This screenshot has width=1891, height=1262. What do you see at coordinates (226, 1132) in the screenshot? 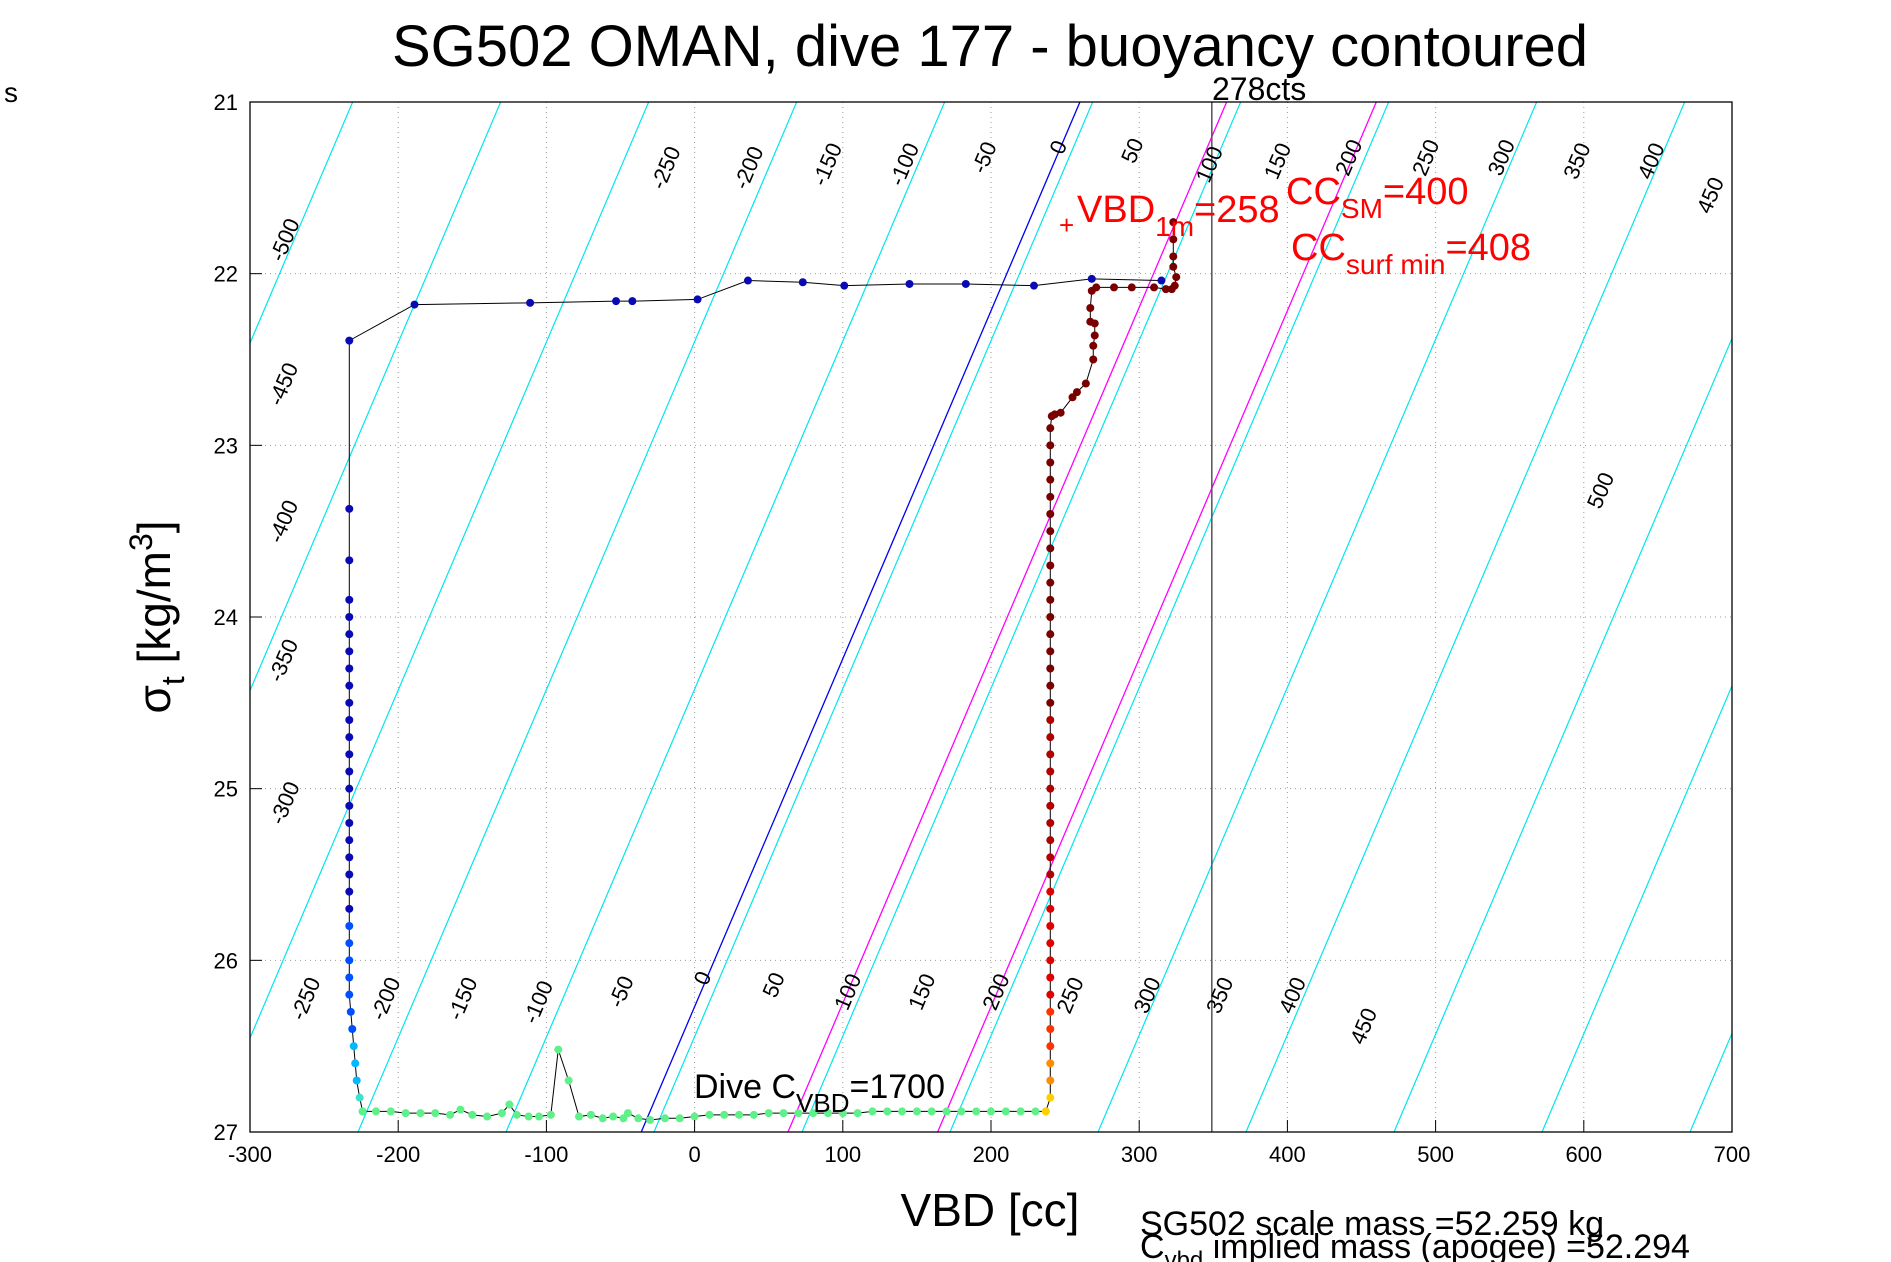
I see `y-tick-label: 27` at bounding box center [226, 1132].